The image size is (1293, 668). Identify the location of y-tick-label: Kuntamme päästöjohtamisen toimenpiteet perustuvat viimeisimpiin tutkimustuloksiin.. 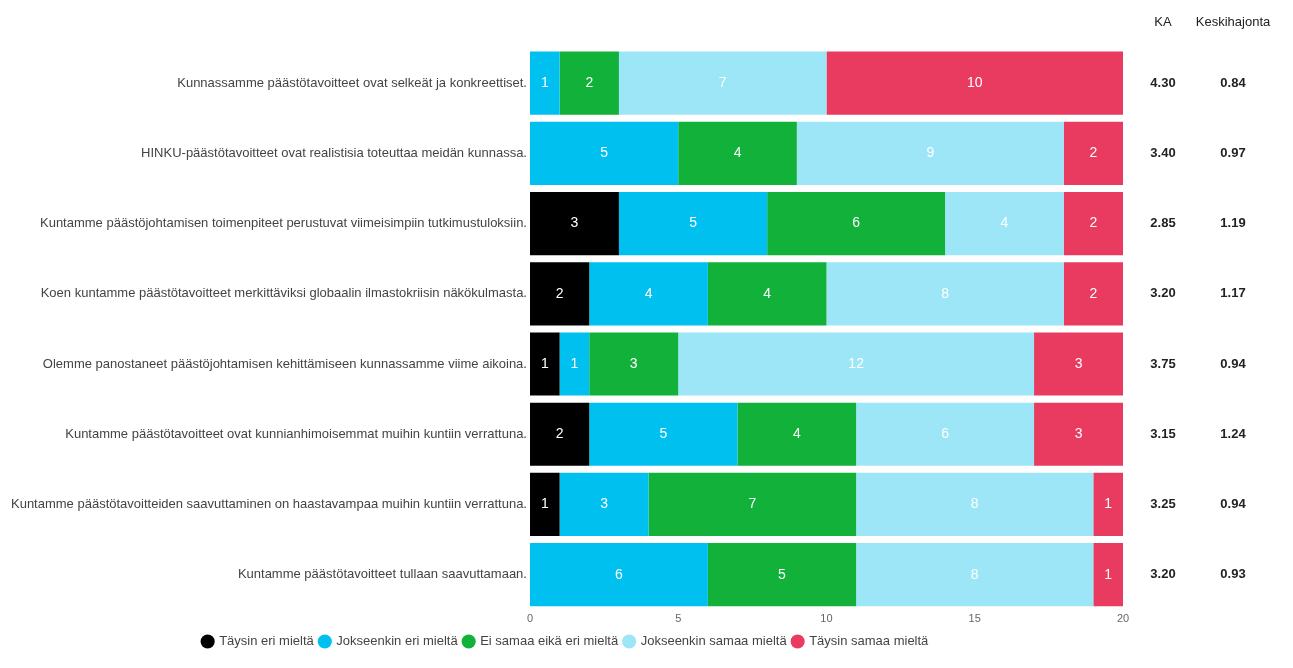
(283, 223).